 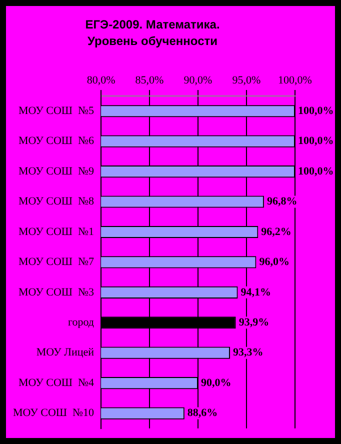 What do you see at coordinates (152, 25) in the screenshot?
I see `chart-title: ЕГЭ-2009. Математика.` at bounding box center [152, 25].